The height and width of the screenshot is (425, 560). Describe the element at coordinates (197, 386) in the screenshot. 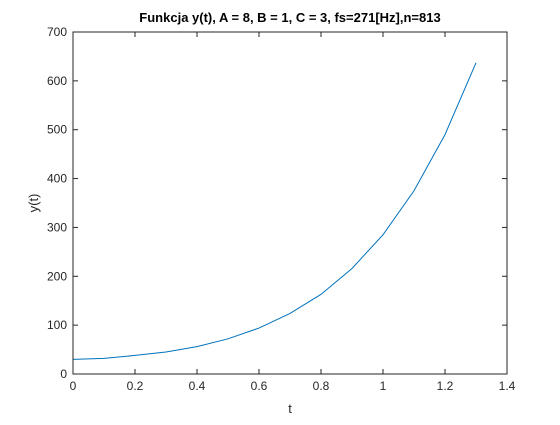

I see `x-tick-label: 0.4` at that location.